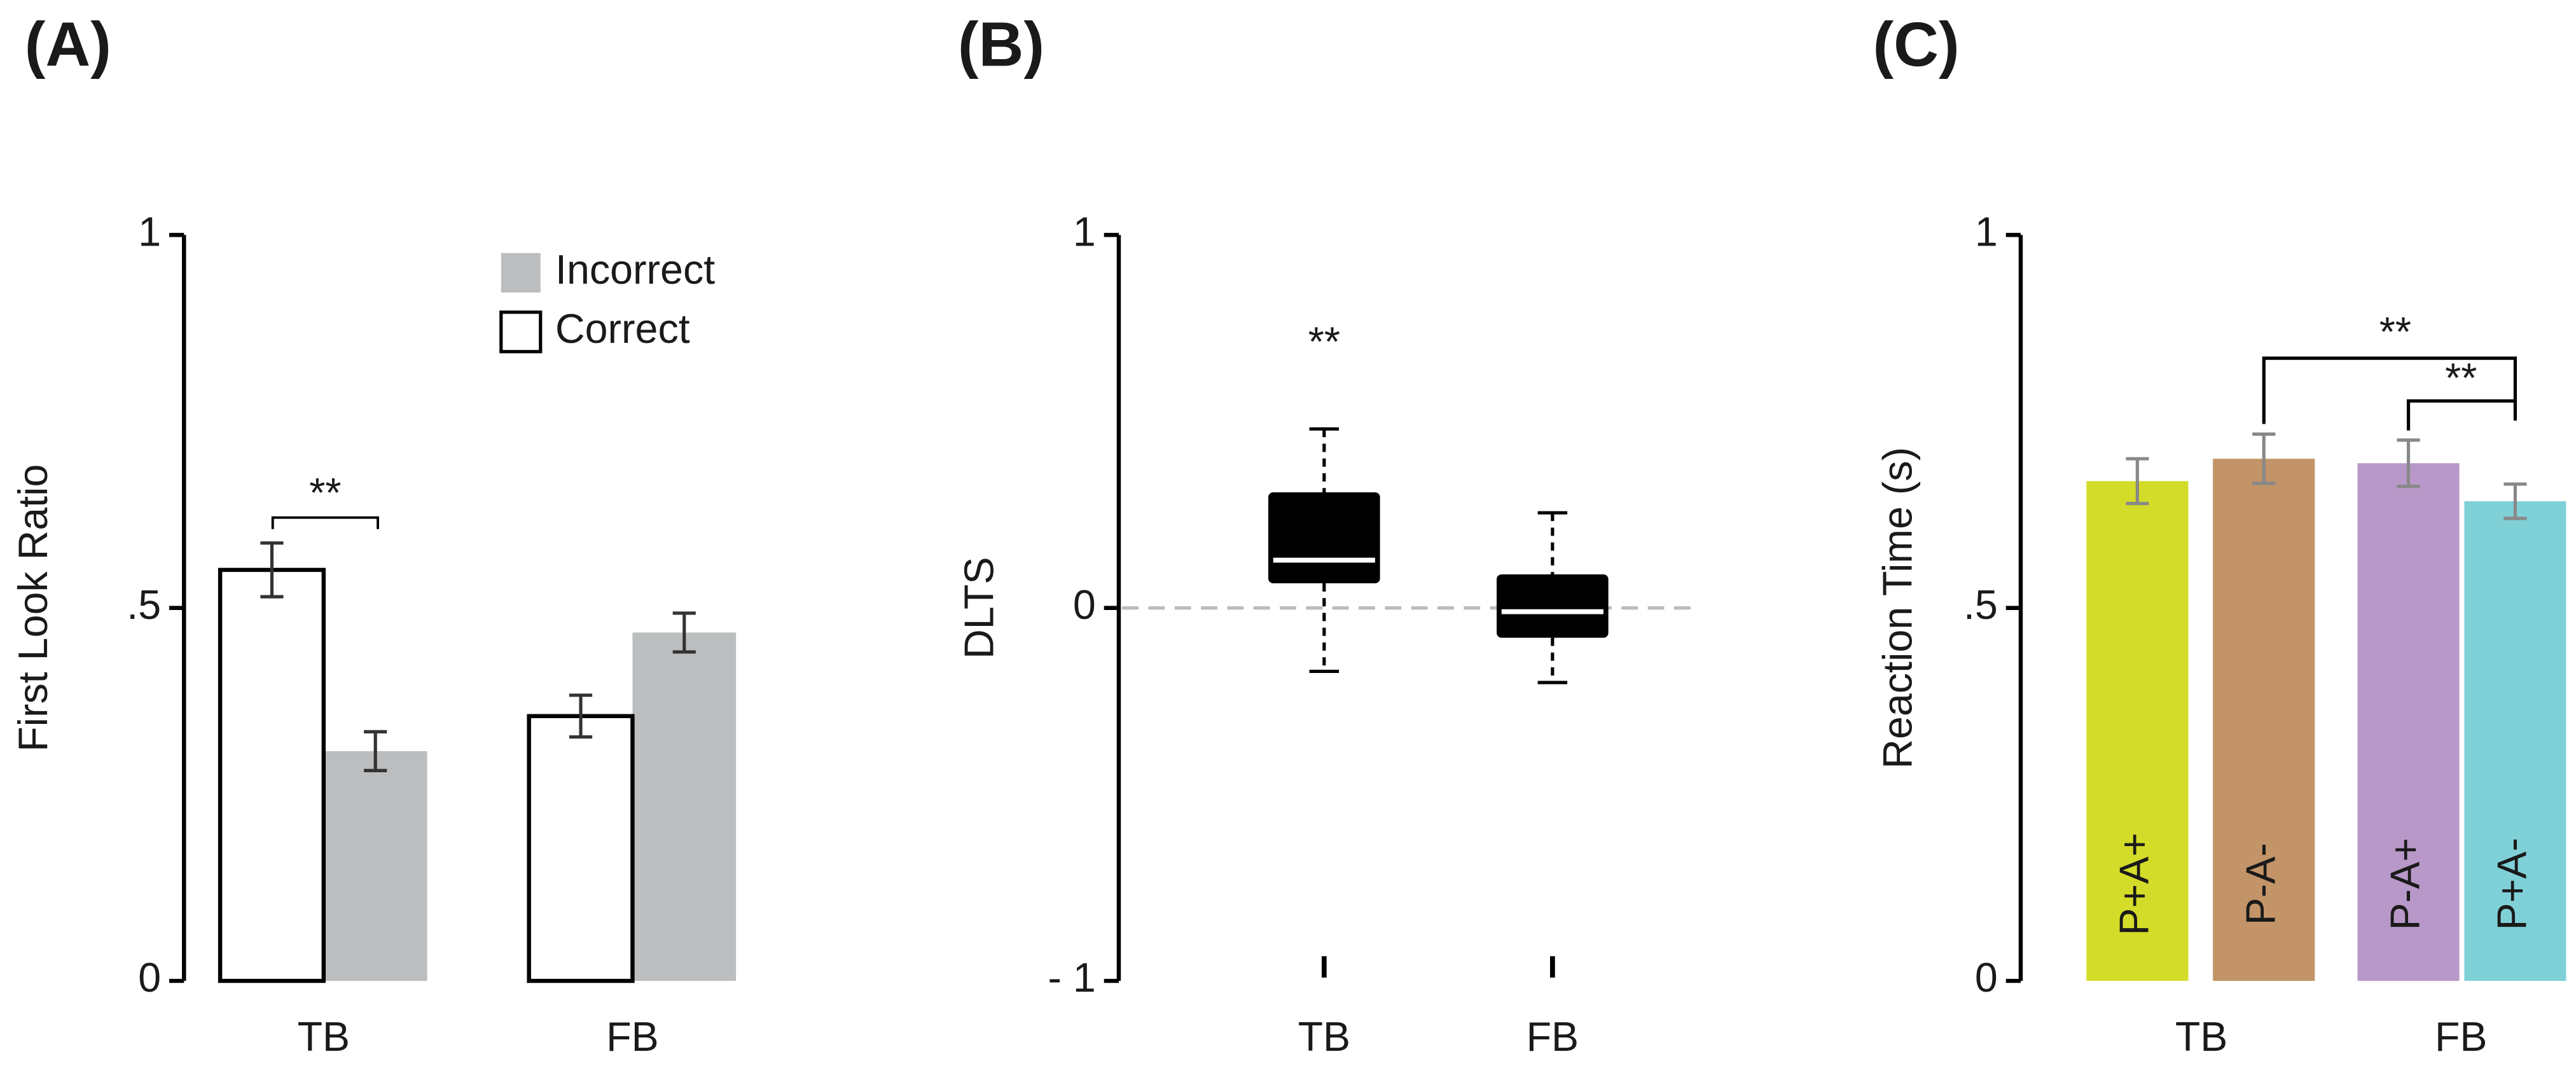 This screenshot has height=1068, width=2576. Describe the element at coordinates (635, 270) in the screenshot. I see `legend-label: Incorrect` at that location.